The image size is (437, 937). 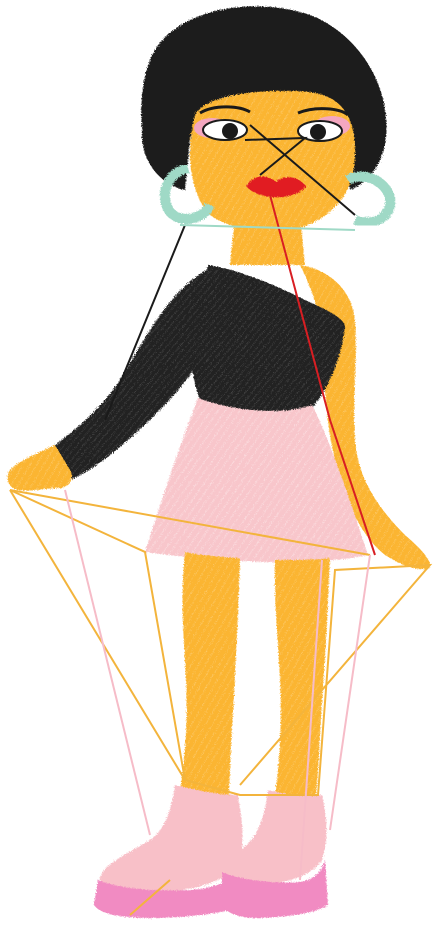 What do you see at coordinates (255, 676) in the screenshot?
I see `legs` at bounding box center [255, 676].